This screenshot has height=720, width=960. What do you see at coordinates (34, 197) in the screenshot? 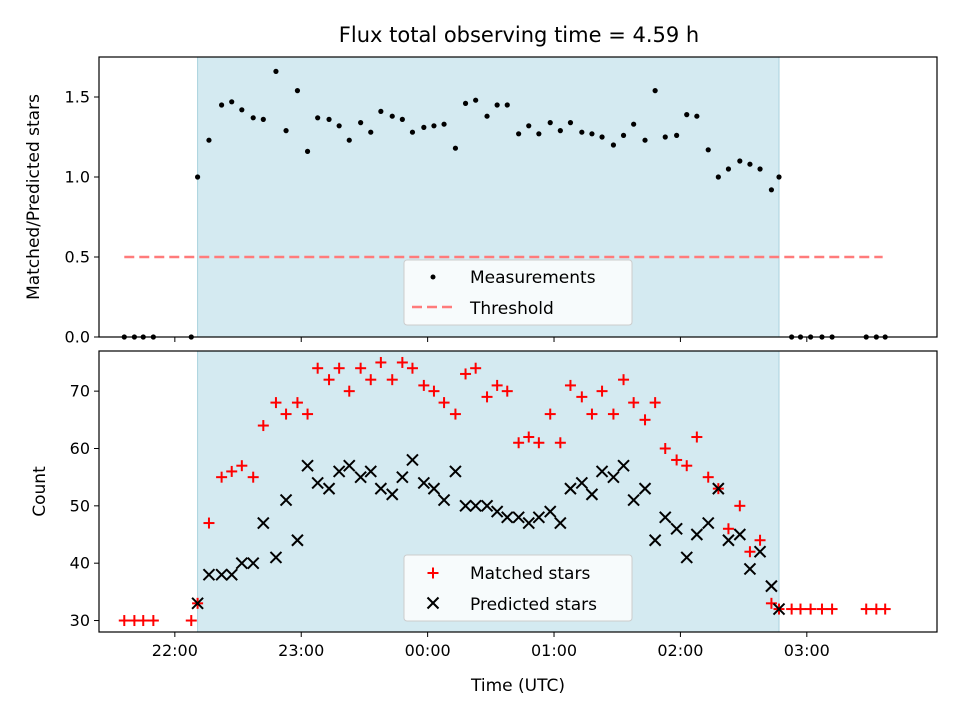
I see `top-y-axis-label: Matched/Predicted stars` at bounding box center [34, 197].